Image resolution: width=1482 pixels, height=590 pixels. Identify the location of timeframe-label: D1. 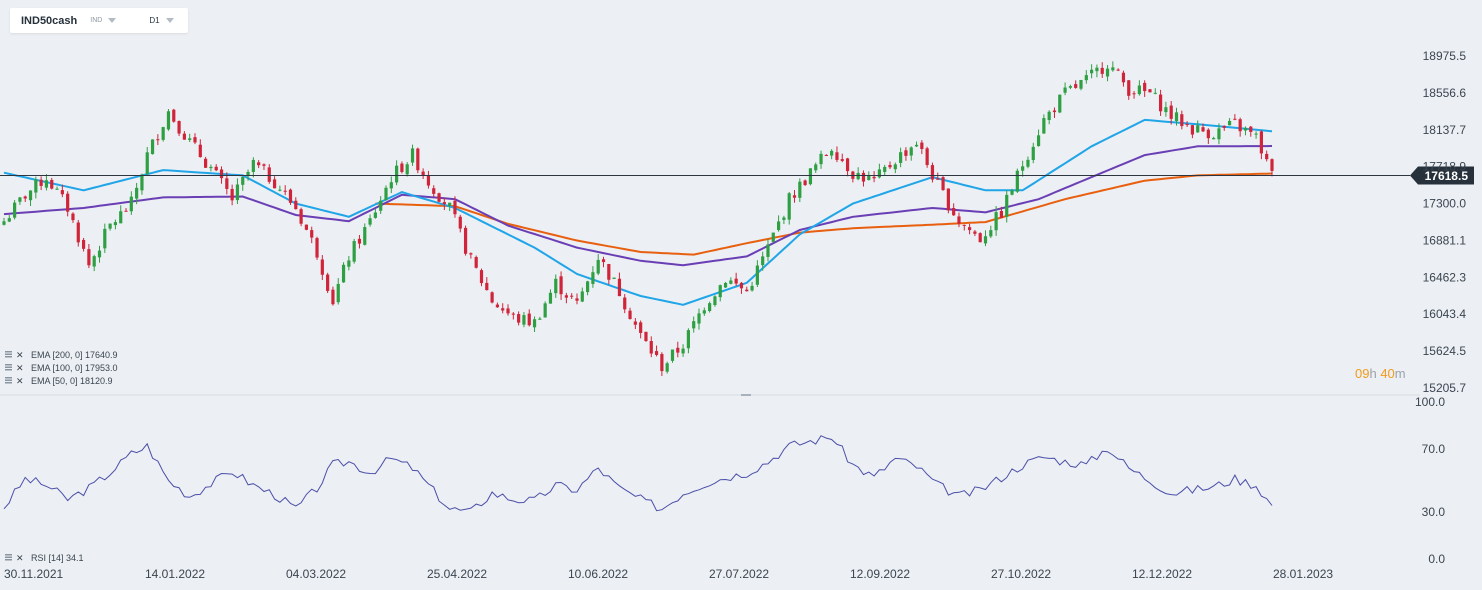
(154, 20).